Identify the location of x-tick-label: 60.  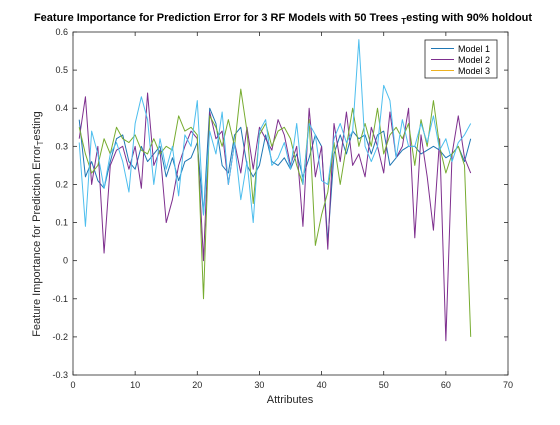
(446, 385).